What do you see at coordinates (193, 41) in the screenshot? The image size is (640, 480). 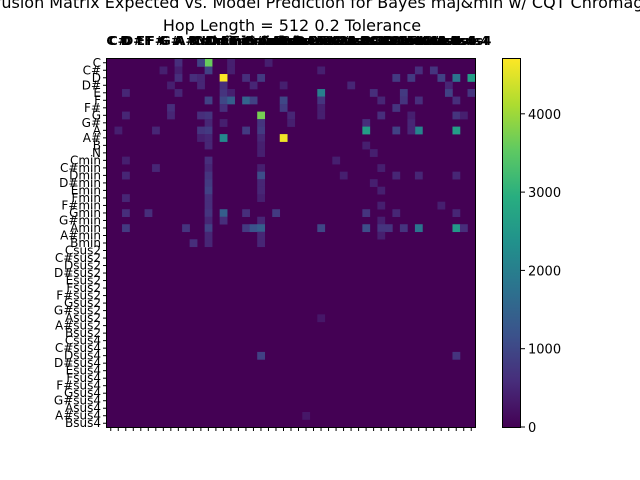 I see `x-tick-label: B` at bounding box center [193, 41].